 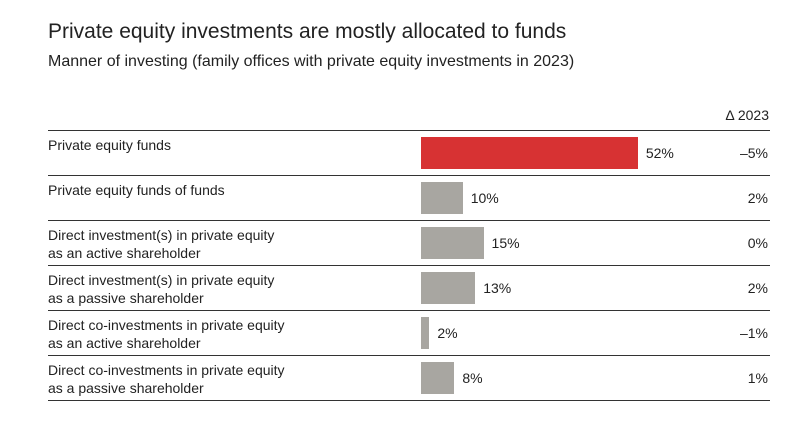 What do you see at coordinates (213, 145) in the screenshot?
I see `category-label: Private equity funds` at bounding box center [213, 145].